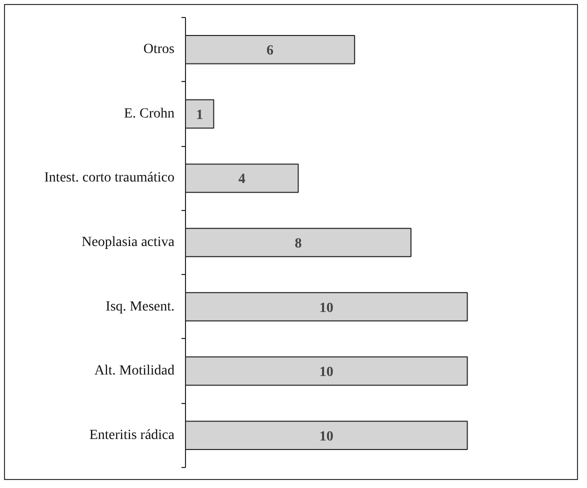 The image size is (587, 488). What do you see at coordinates (298, 244) in the screenshot?
I see `data-label: 8` at bounding box center [298, 244].